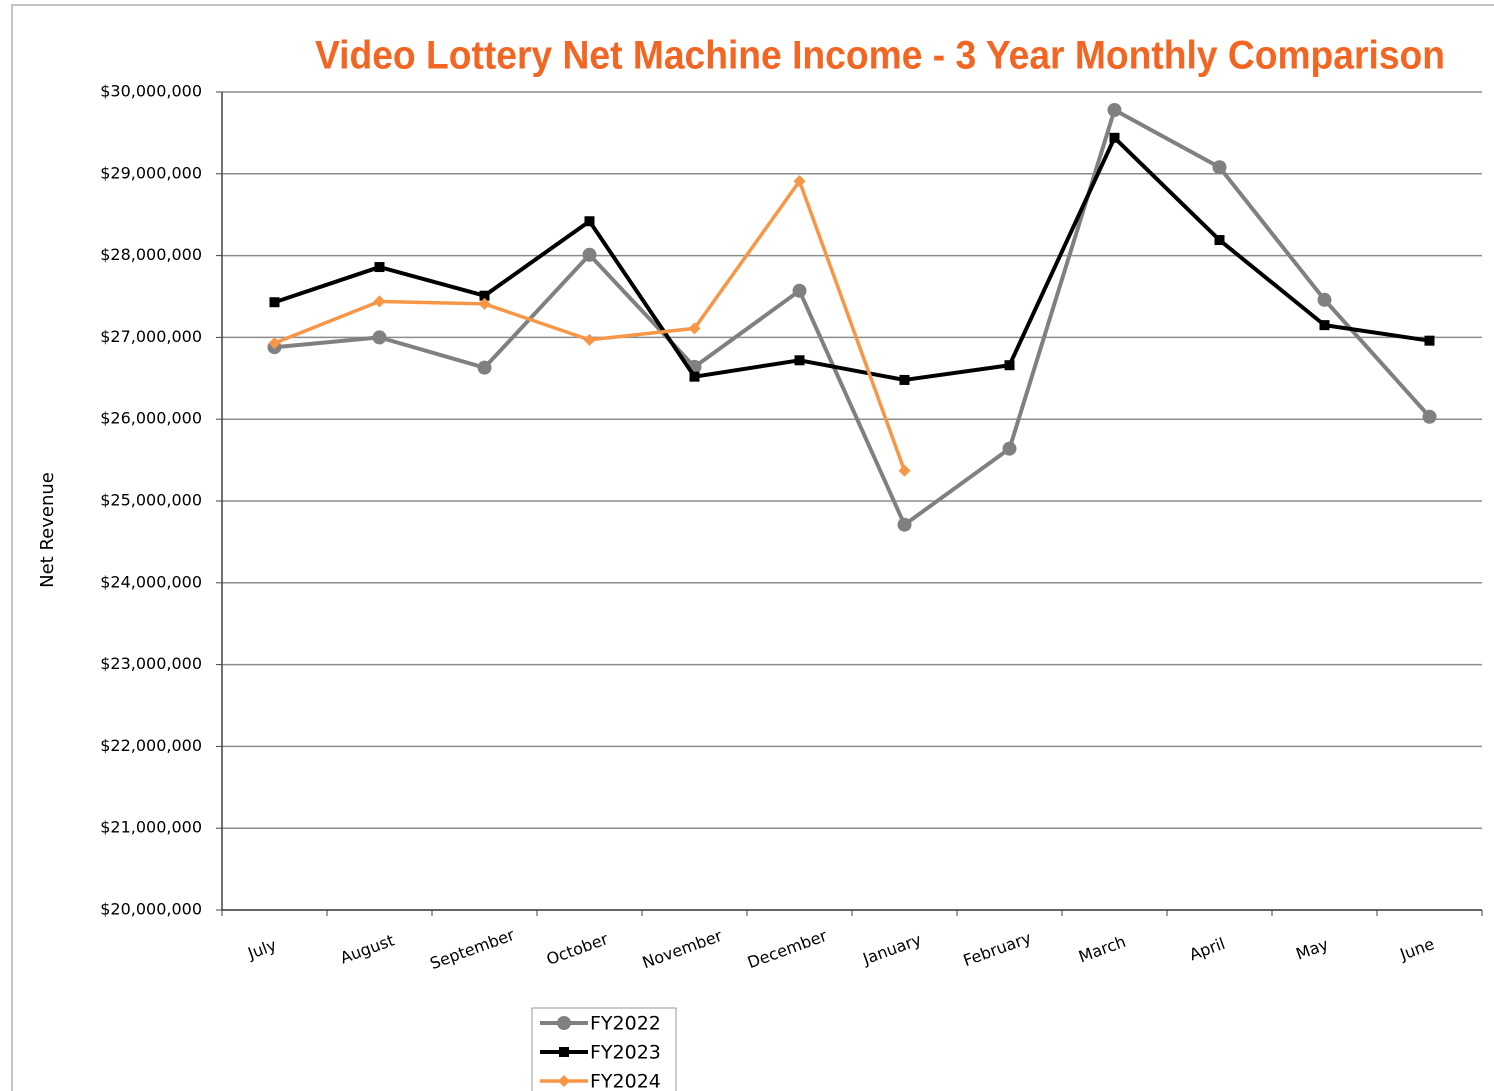  What do you see at coordinates (891, 949) in the screenshot?
I see `x-tick-label: January` at bounding box center [891, 949].